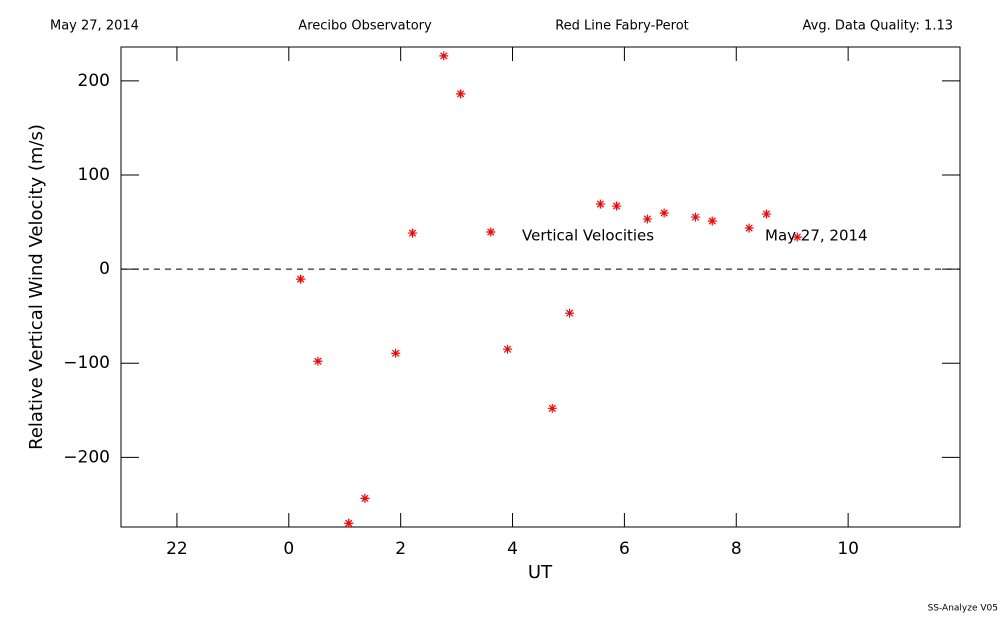 This screenshot has width=1000, height=625. What do you see at coordinates (104, 269) in the screenshot?
I see `y-tick-label: 0` at bounding box center [104, 269].